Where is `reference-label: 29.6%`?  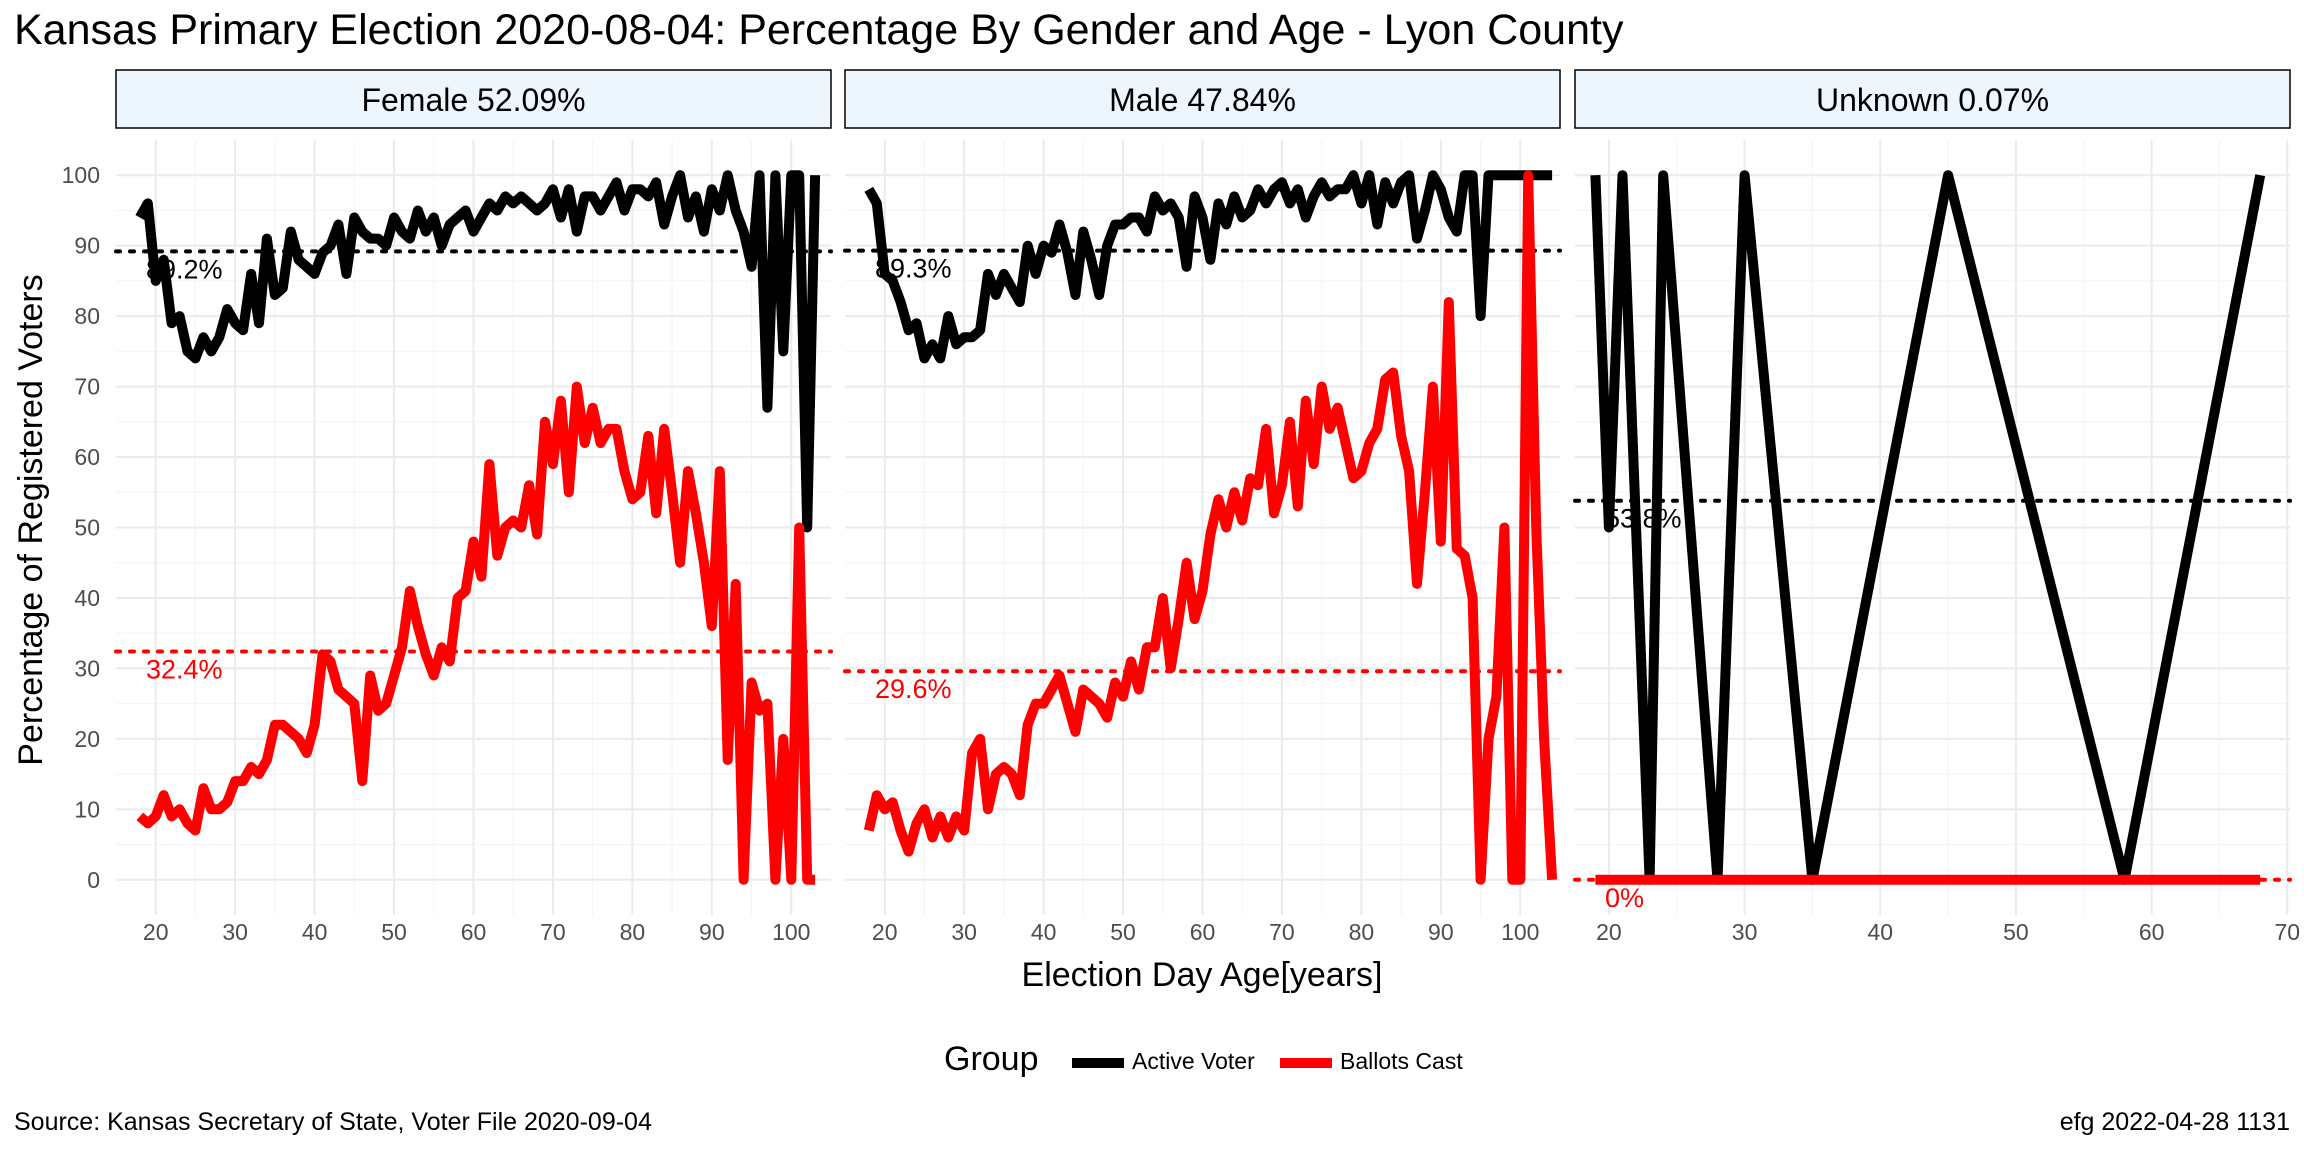
reference-label: 29.6% is located at coordinates (913, 689).